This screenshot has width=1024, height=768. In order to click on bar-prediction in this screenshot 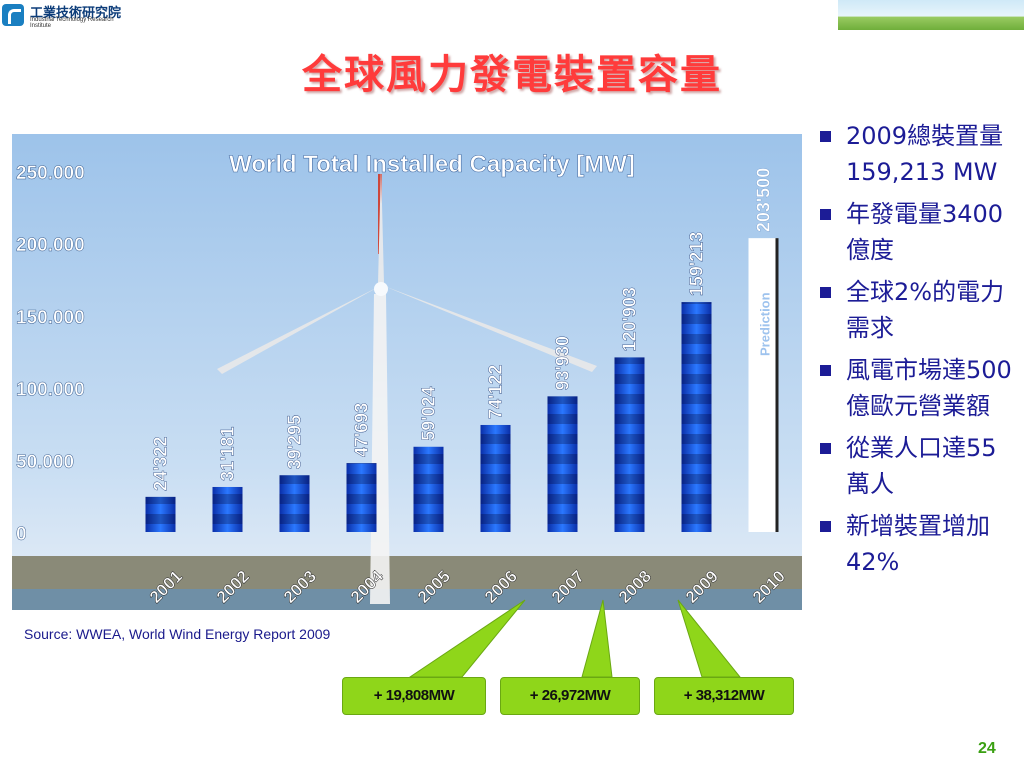, I will do `click(763, 385)`.